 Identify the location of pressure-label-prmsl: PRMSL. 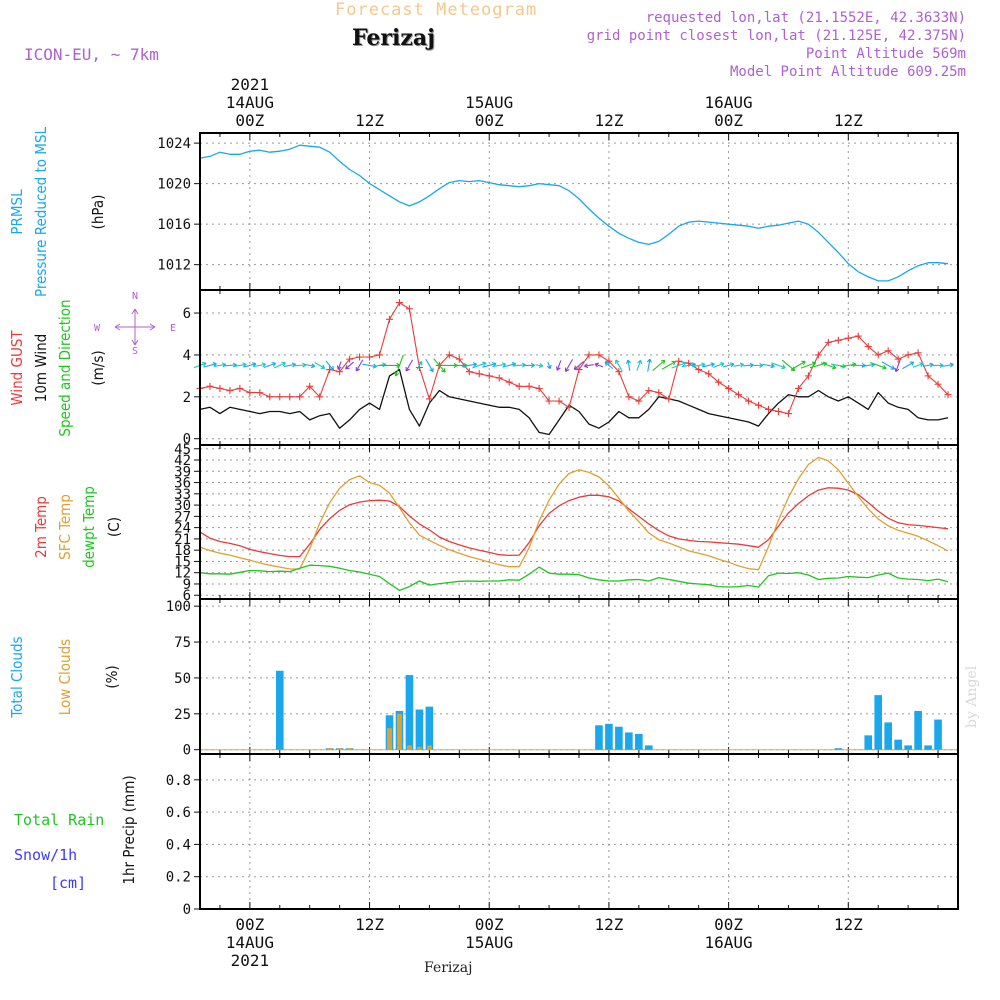
(17, 212).